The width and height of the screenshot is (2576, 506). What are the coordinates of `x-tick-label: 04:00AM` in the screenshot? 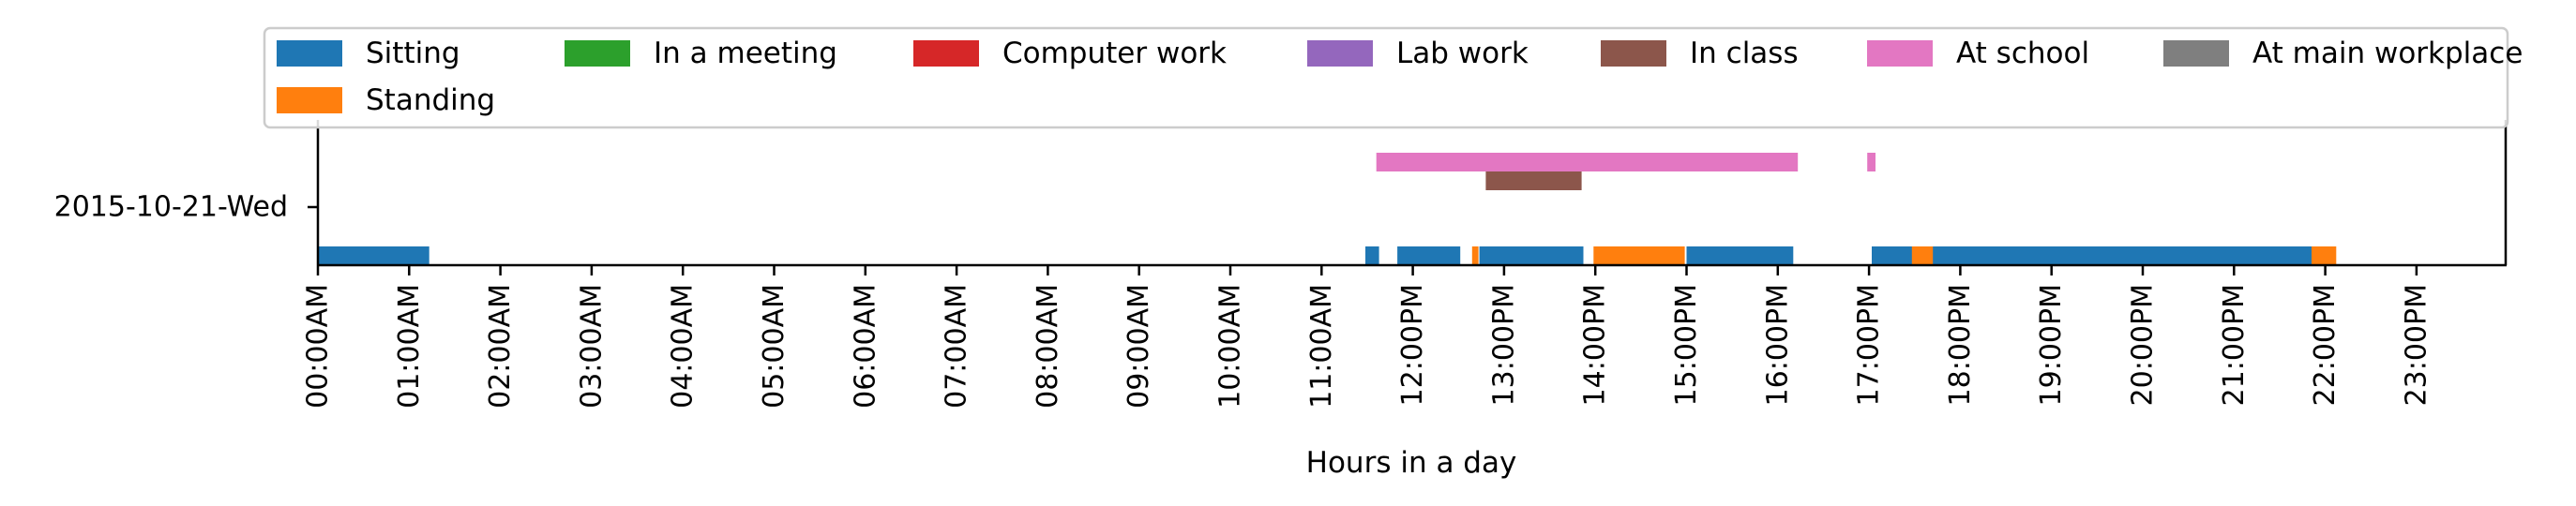 It's located at (683, 346).